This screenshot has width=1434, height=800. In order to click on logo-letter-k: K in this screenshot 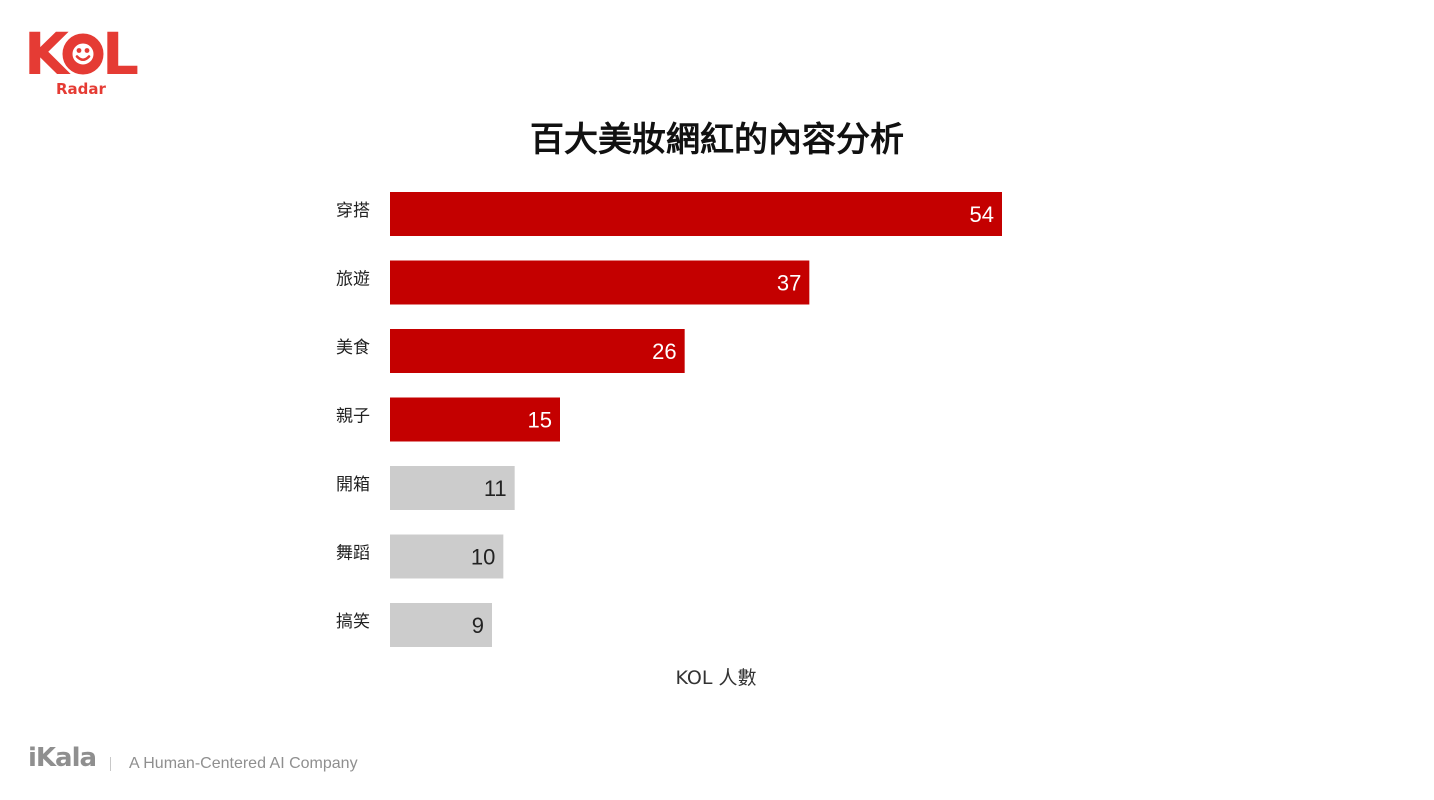, I will do `click(46, 54)`.